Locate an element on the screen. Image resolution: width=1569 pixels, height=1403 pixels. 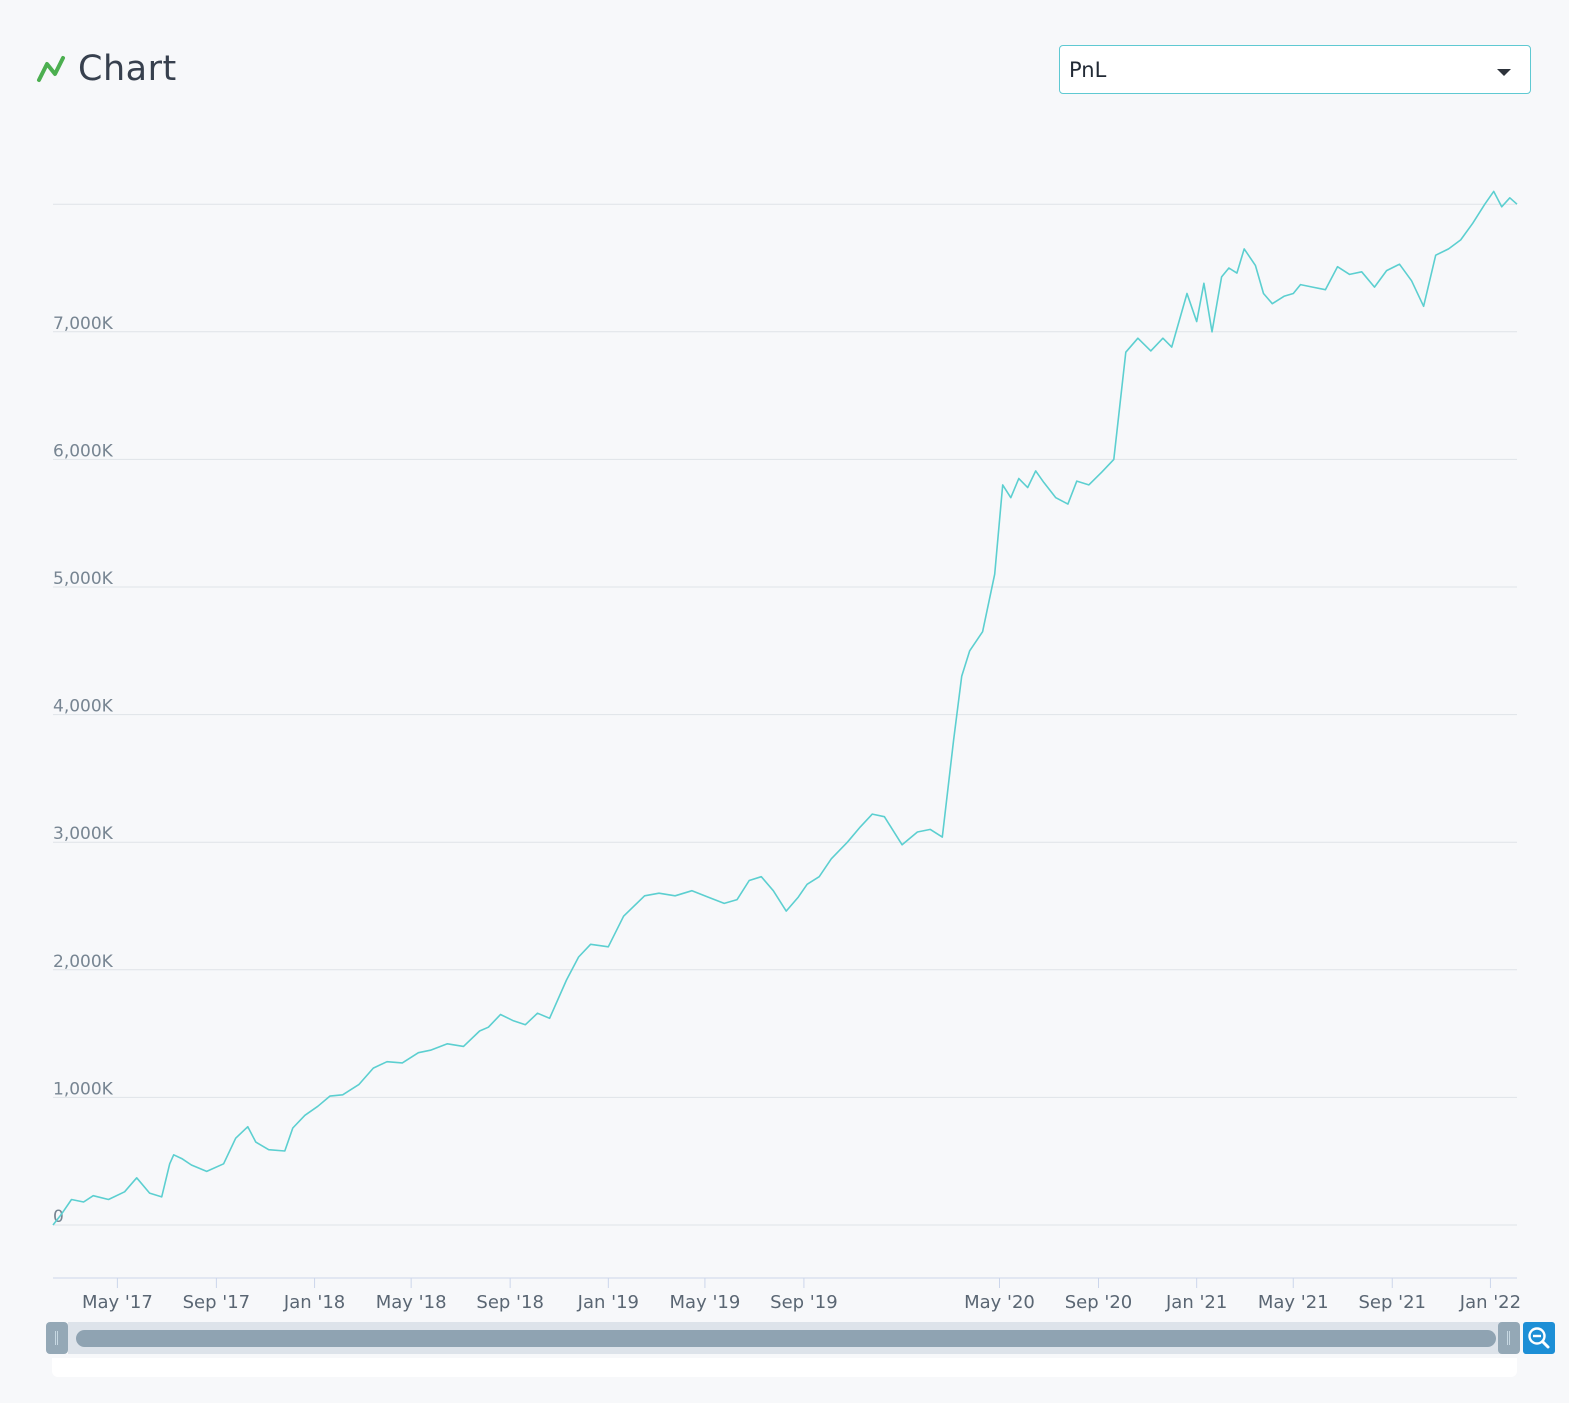
navigator is located at coordinates (784, 1338).